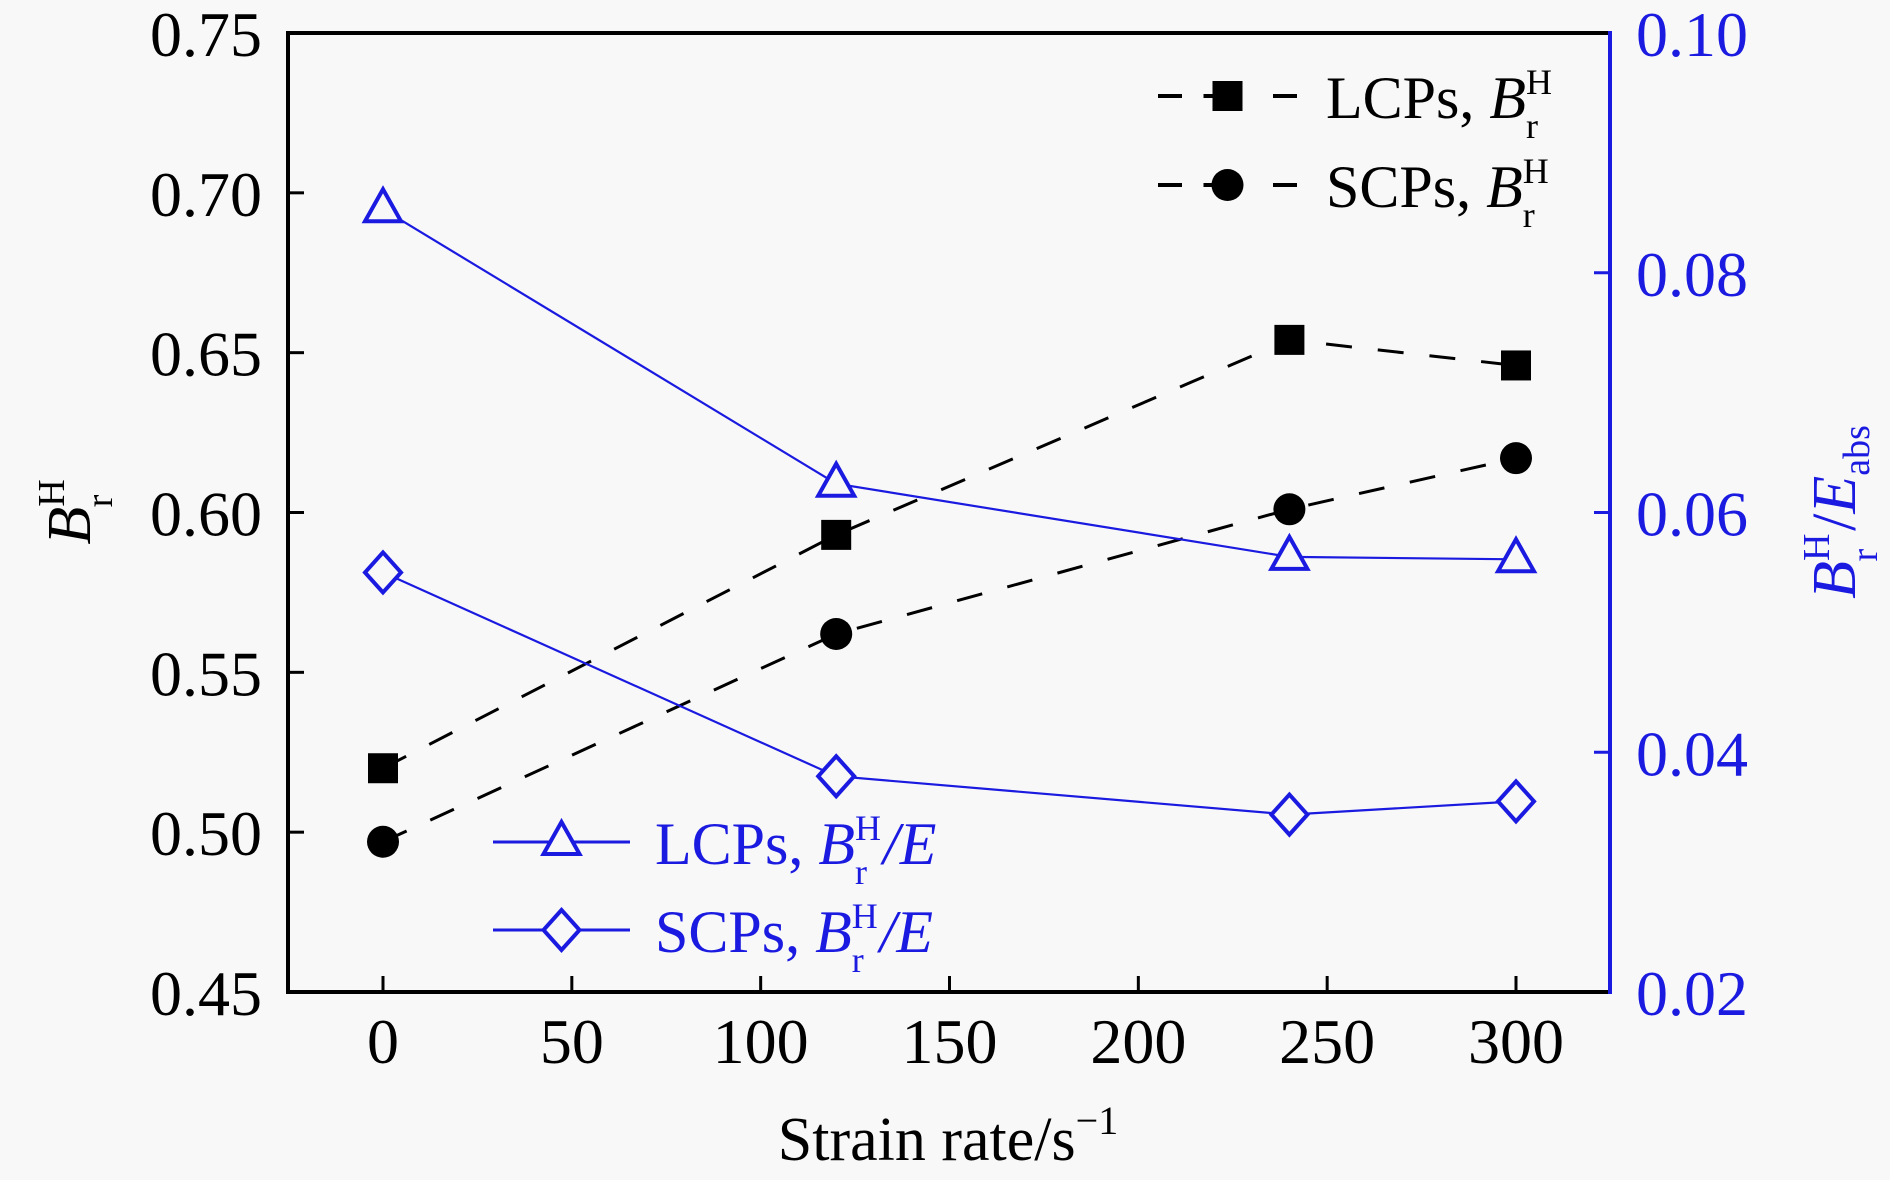 This screenshot has width=1890, height=1180. Describe the element at coordinates (1692, 993) in the screenshot. I see `y-right-tick-label: 0.02` at that location.